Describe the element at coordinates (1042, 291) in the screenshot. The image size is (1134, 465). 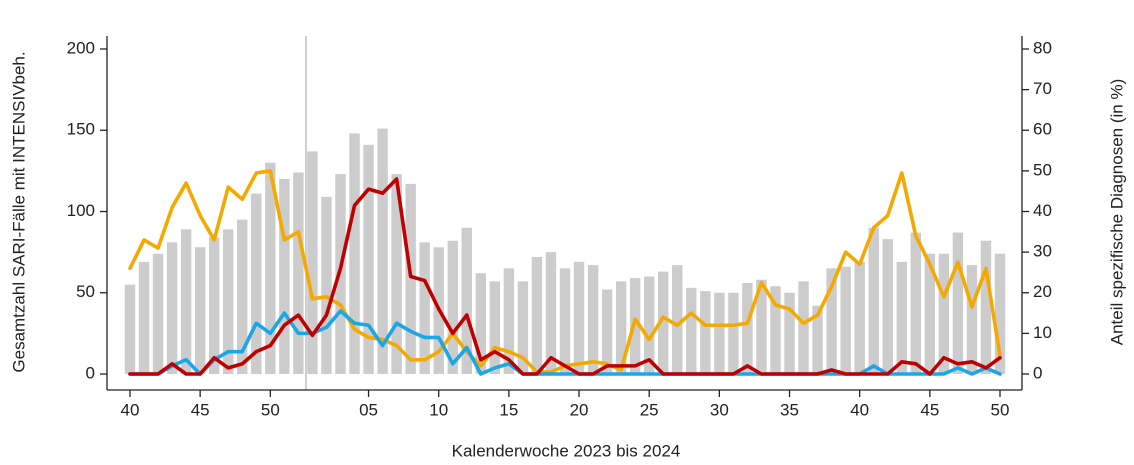
I see `y2-tick-label: 20` at that location.